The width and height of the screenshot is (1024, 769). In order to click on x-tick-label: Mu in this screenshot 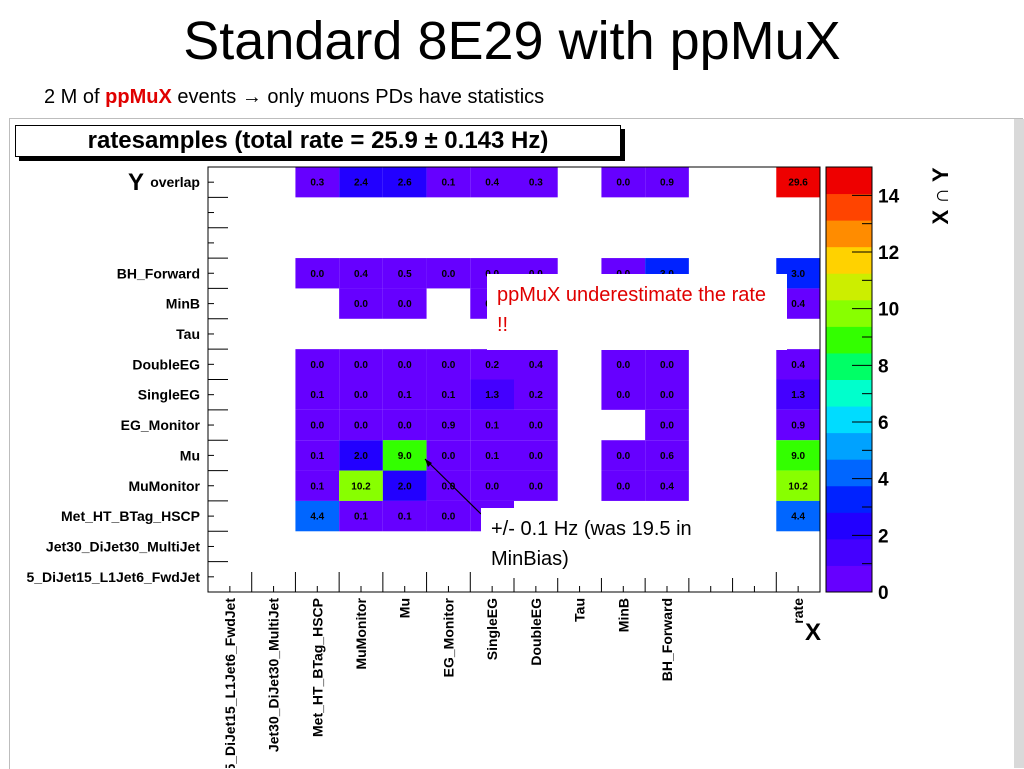, I will do `click(405, 608)`.